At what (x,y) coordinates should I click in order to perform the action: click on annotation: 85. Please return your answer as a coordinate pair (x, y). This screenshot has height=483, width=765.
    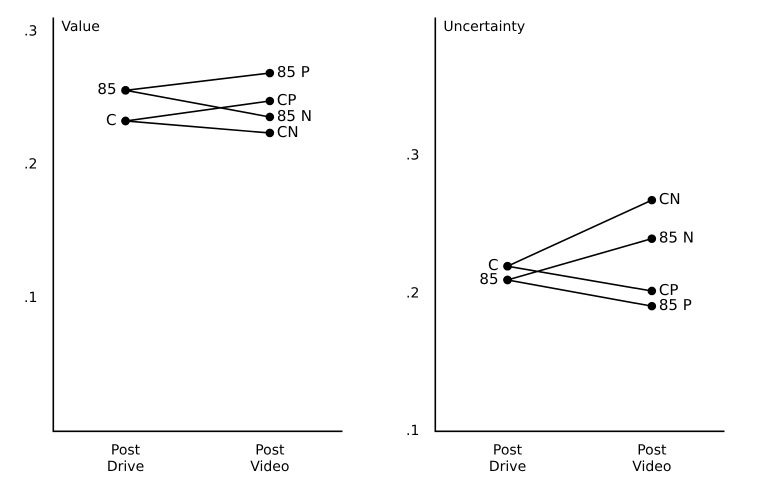
    Looking at the image, I should click on (107, 89).